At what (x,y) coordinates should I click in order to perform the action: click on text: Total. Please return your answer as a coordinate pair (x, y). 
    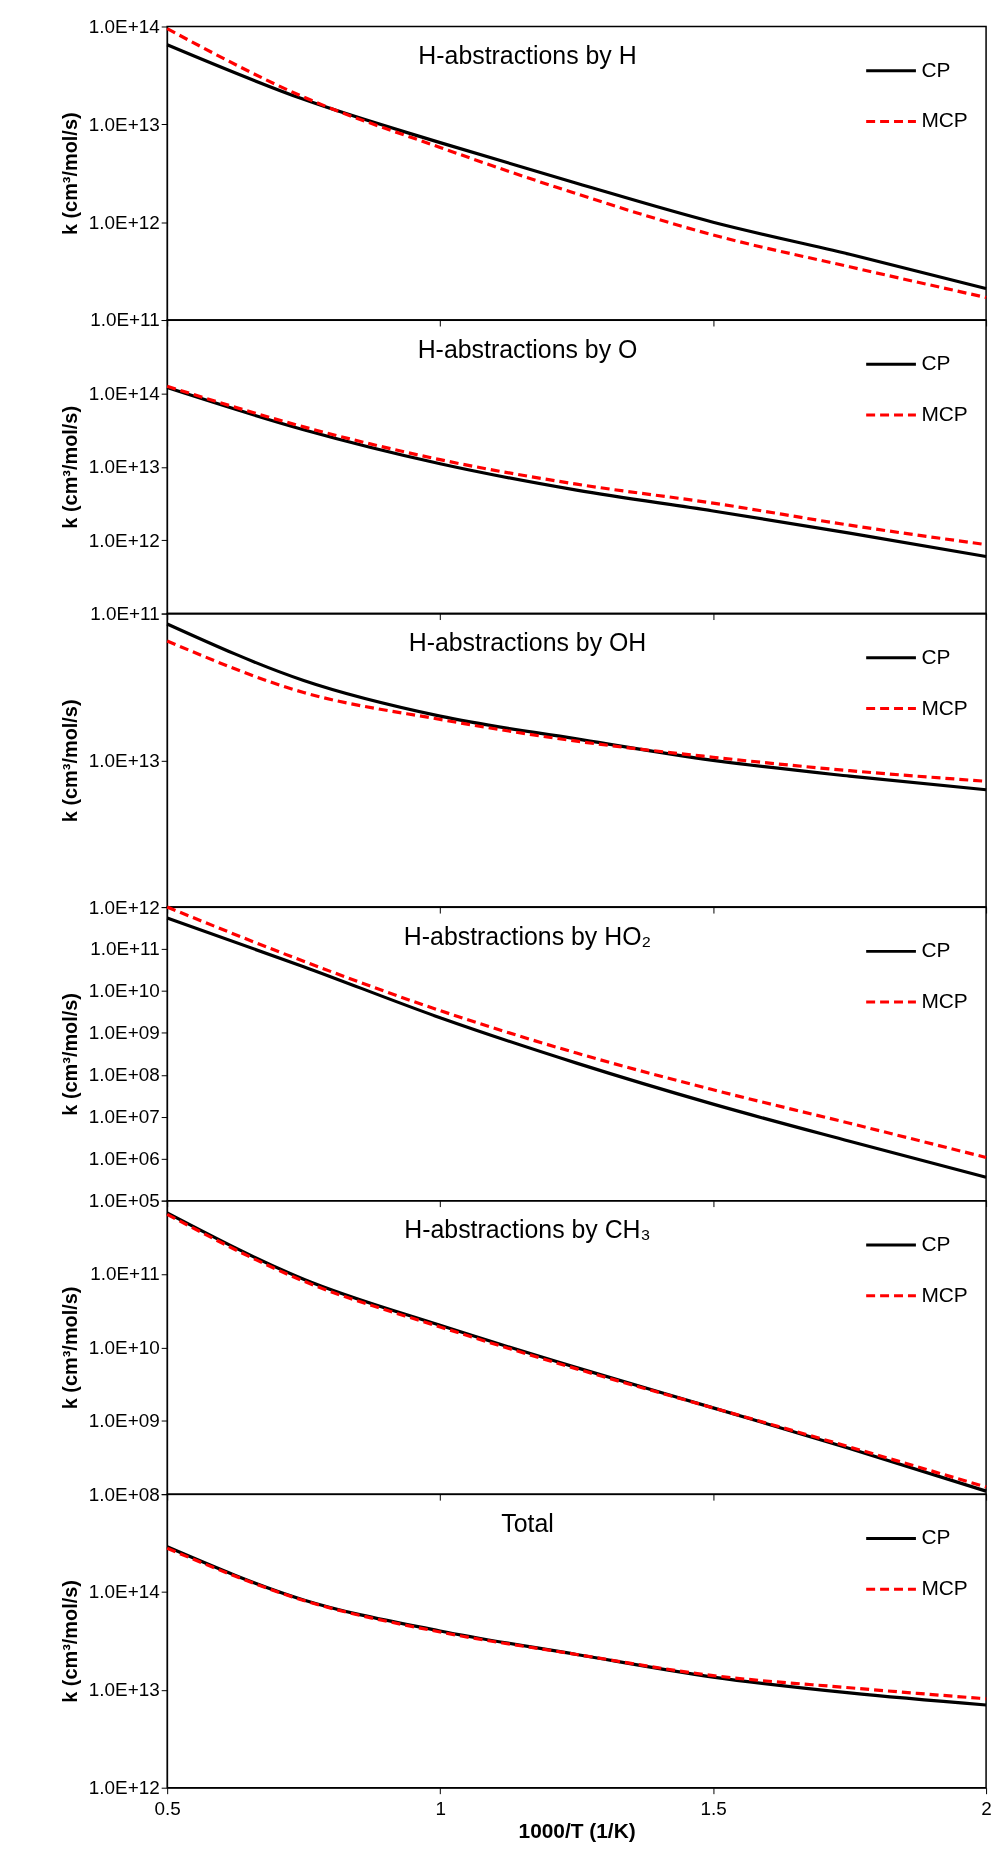
    Looking at the image, I should click on (527, 1522).